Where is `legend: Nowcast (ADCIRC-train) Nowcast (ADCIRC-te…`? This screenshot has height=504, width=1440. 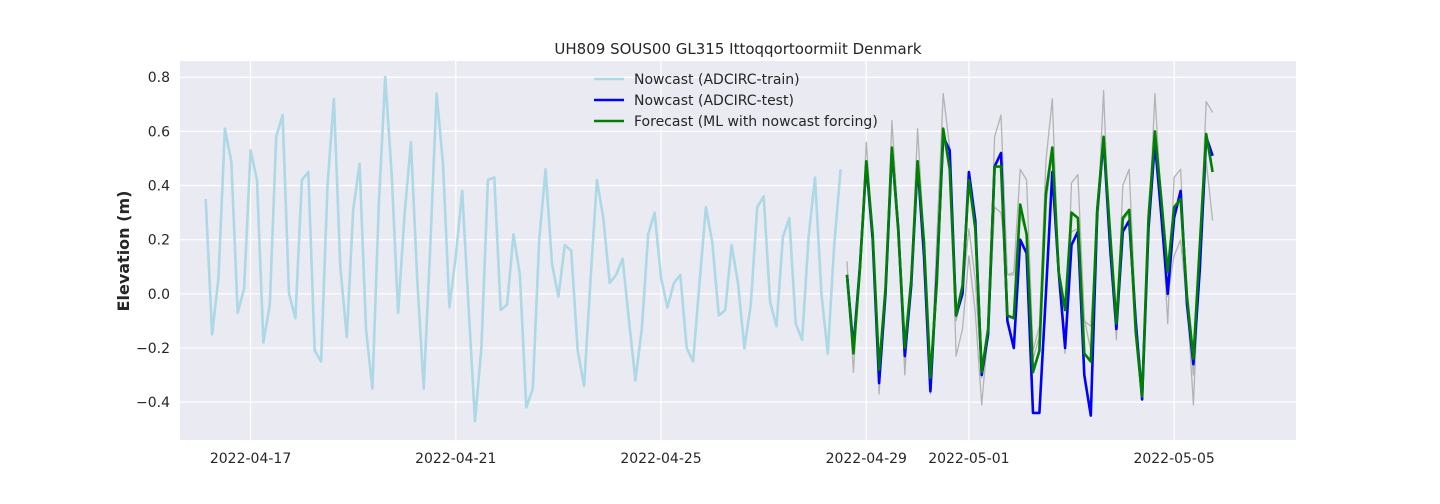
legend: Nowcast (ADCIRC-train) Nowcast (ADCIRC-te… is located at coordinates (736, 101).